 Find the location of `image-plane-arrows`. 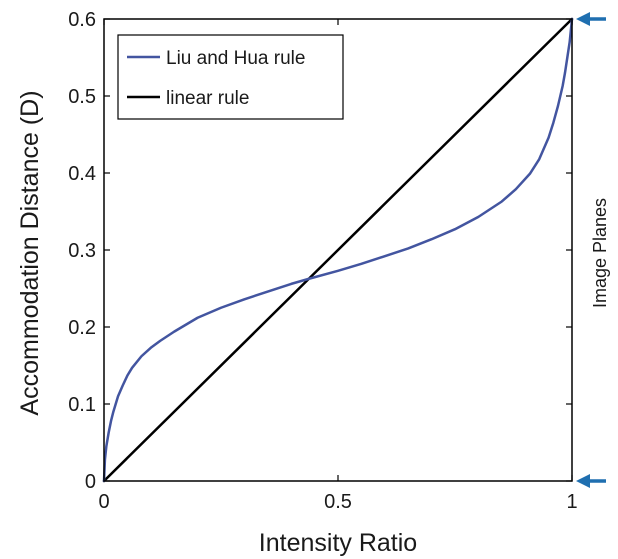

image-plane-arrows is located at coordinates (591, 250).